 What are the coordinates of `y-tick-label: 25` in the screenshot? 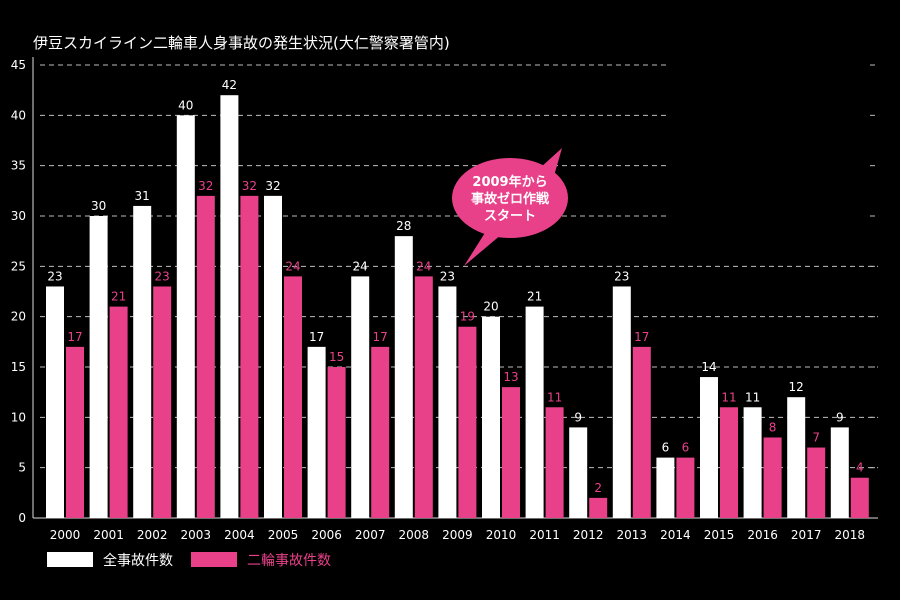 It's located at (18, 266).